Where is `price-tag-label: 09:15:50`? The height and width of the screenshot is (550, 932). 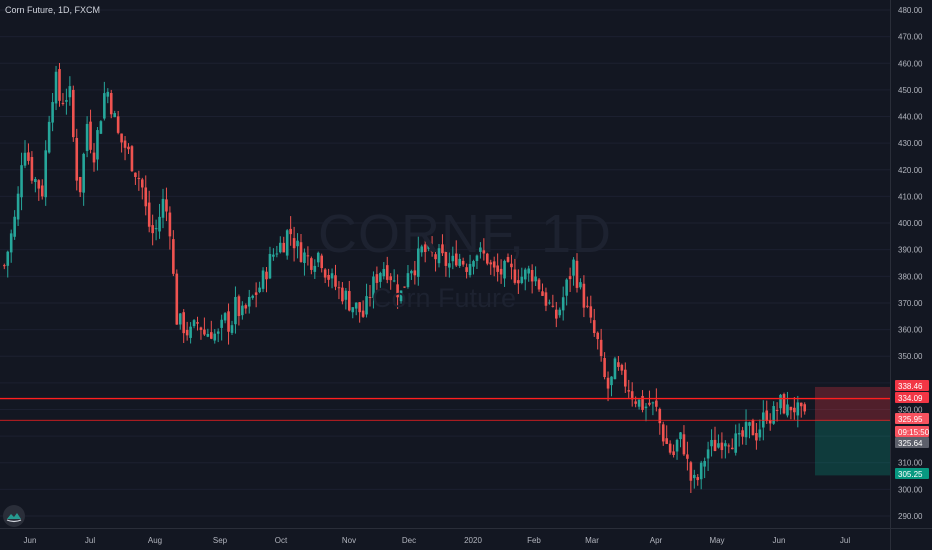
price-tag-label: 09:15:50 is located at coordinates (914, 432).